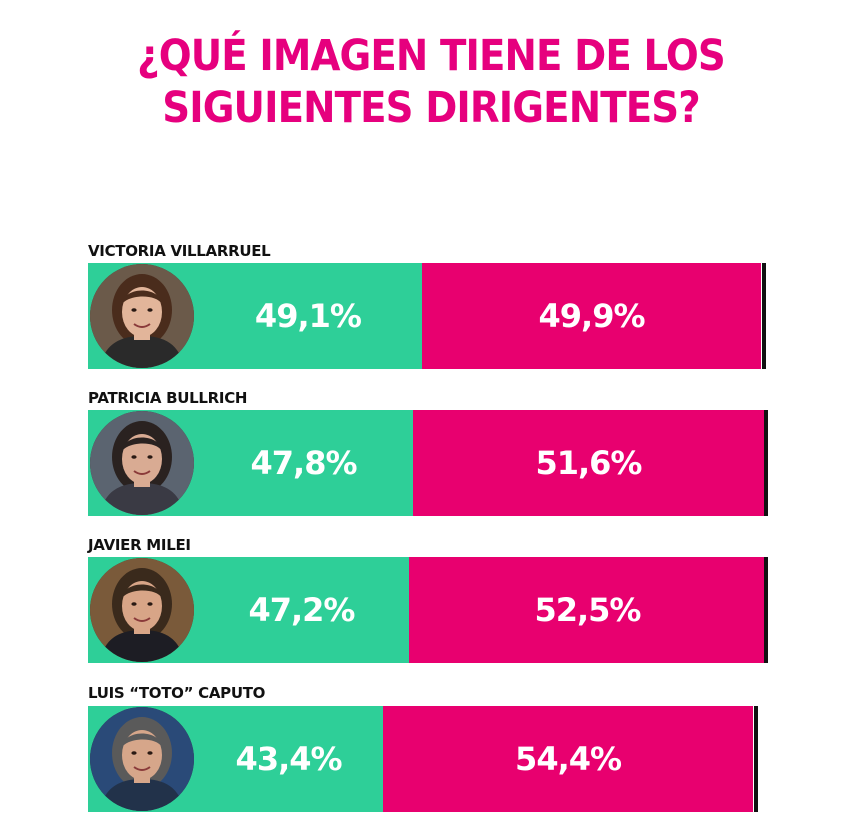 The height and width of the screenshot is (815, 862). What do you see at coordinates (304, 463) in the screenshot?
I see `value-label-positive-patricia-bullrich: 47,8%` at bounding box center [304, 463].